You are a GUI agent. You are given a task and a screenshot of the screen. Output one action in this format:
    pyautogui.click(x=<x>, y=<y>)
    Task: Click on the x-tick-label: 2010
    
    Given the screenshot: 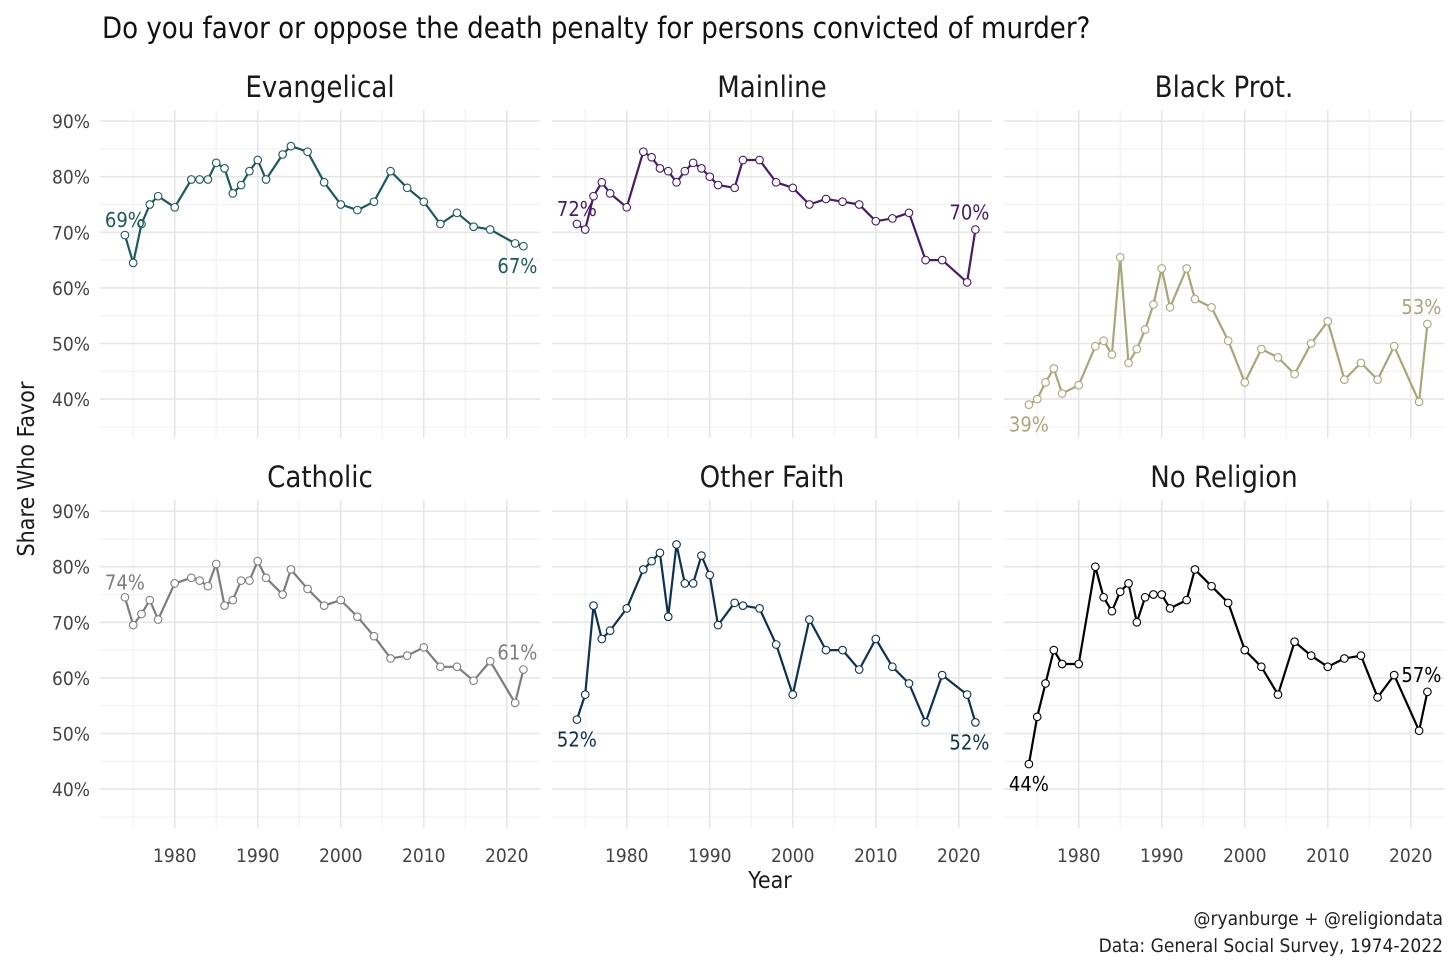 What is the action you would take?
    pyautogui.click(x=424, y=856)
    